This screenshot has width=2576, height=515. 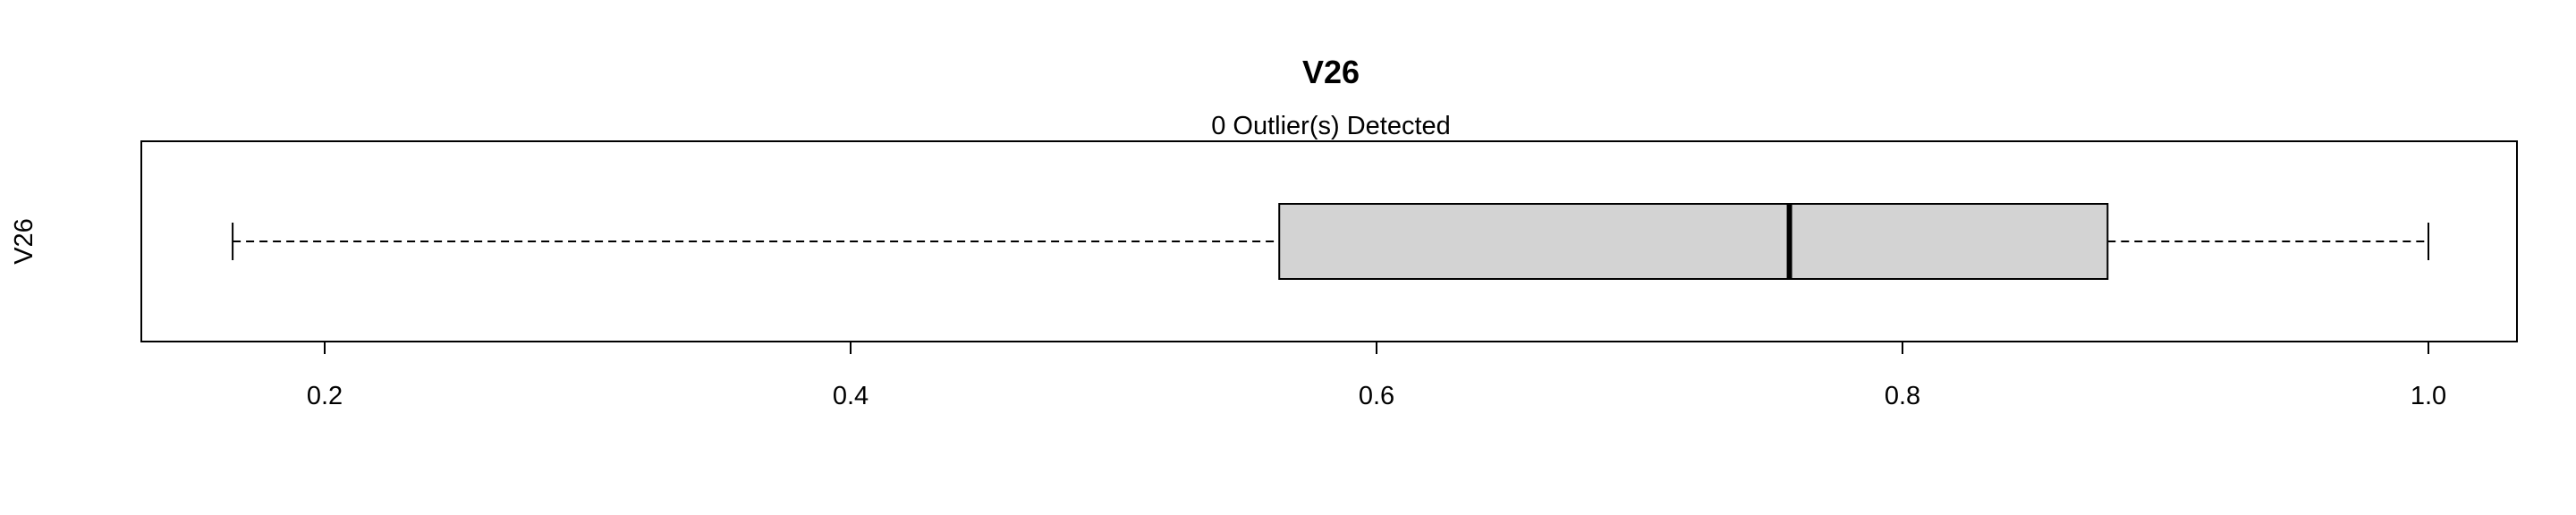 I want to click on chart-title: V26, so click(x=1331, y=72).